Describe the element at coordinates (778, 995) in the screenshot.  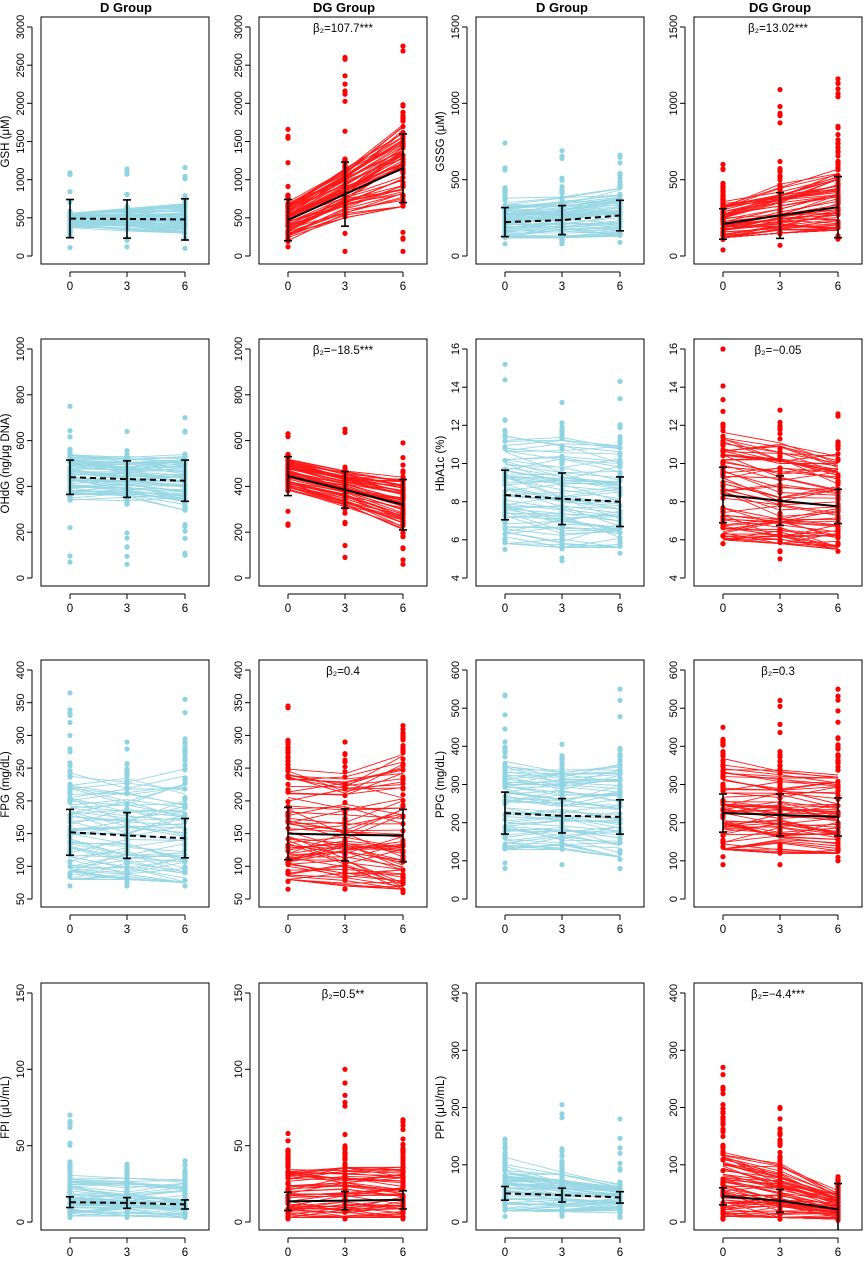
I see `beta-annotation: β₂=−4.4***` at that location.